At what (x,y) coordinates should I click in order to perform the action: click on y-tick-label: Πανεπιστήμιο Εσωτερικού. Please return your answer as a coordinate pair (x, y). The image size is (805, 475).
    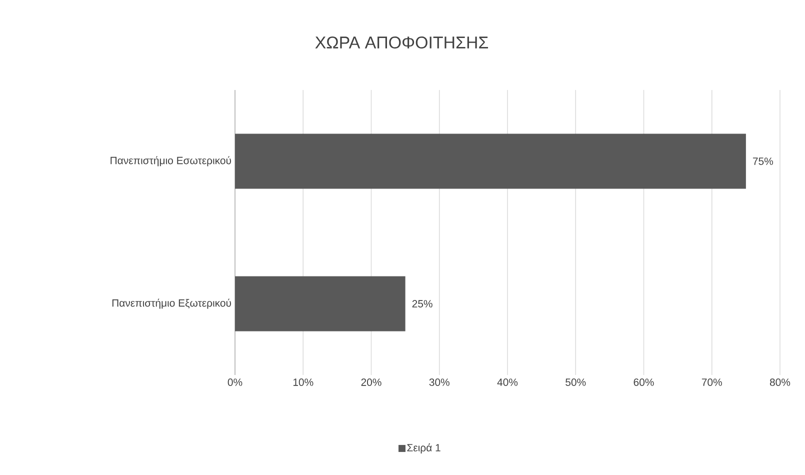
    Looking at the image, I should click on (170, 161).